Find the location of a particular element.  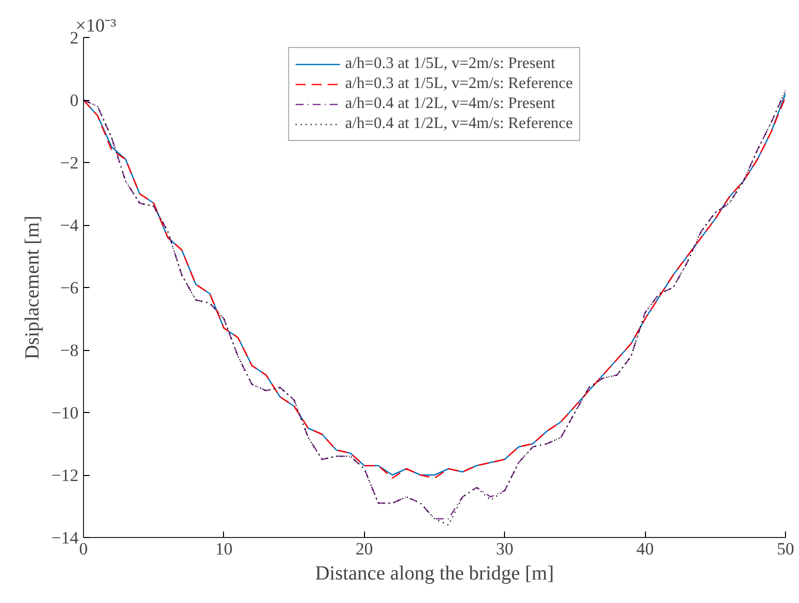

y-tick-label: −4 is located at coordinates (69, 225).